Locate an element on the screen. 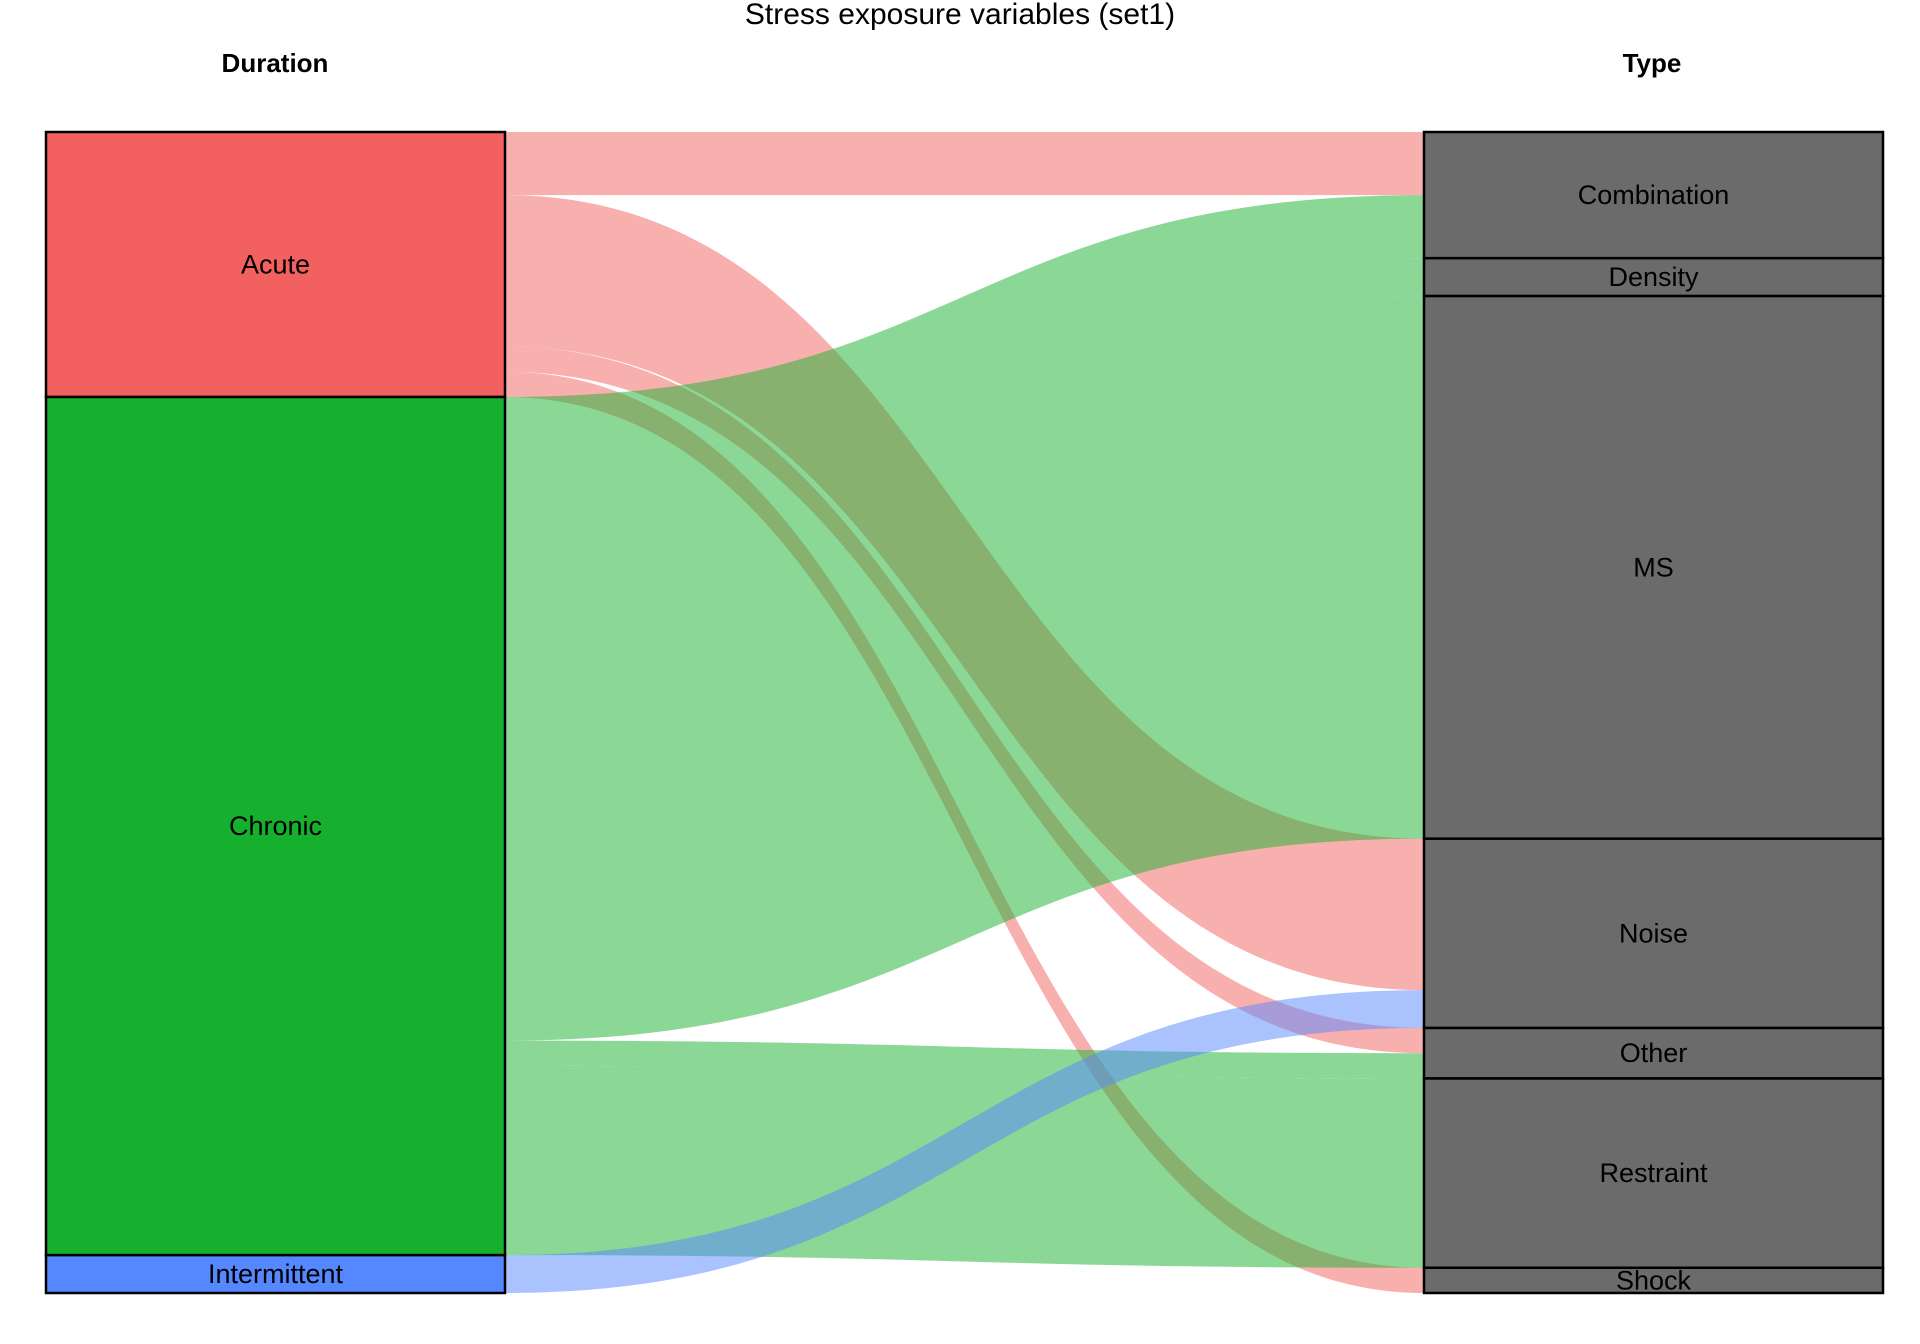 Image resolution: width=1920 pixels, height=1344 pixels. flow-chronic-to-other is located at coordinates (964, 1059).